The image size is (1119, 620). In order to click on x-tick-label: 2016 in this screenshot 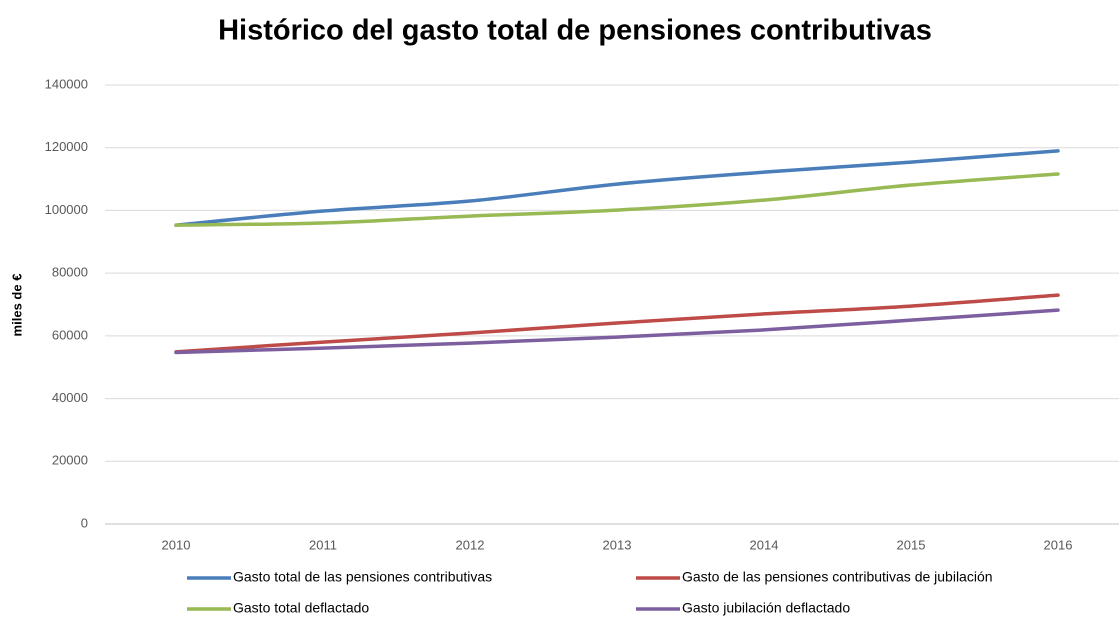, I will do `click(1058, 544)`.